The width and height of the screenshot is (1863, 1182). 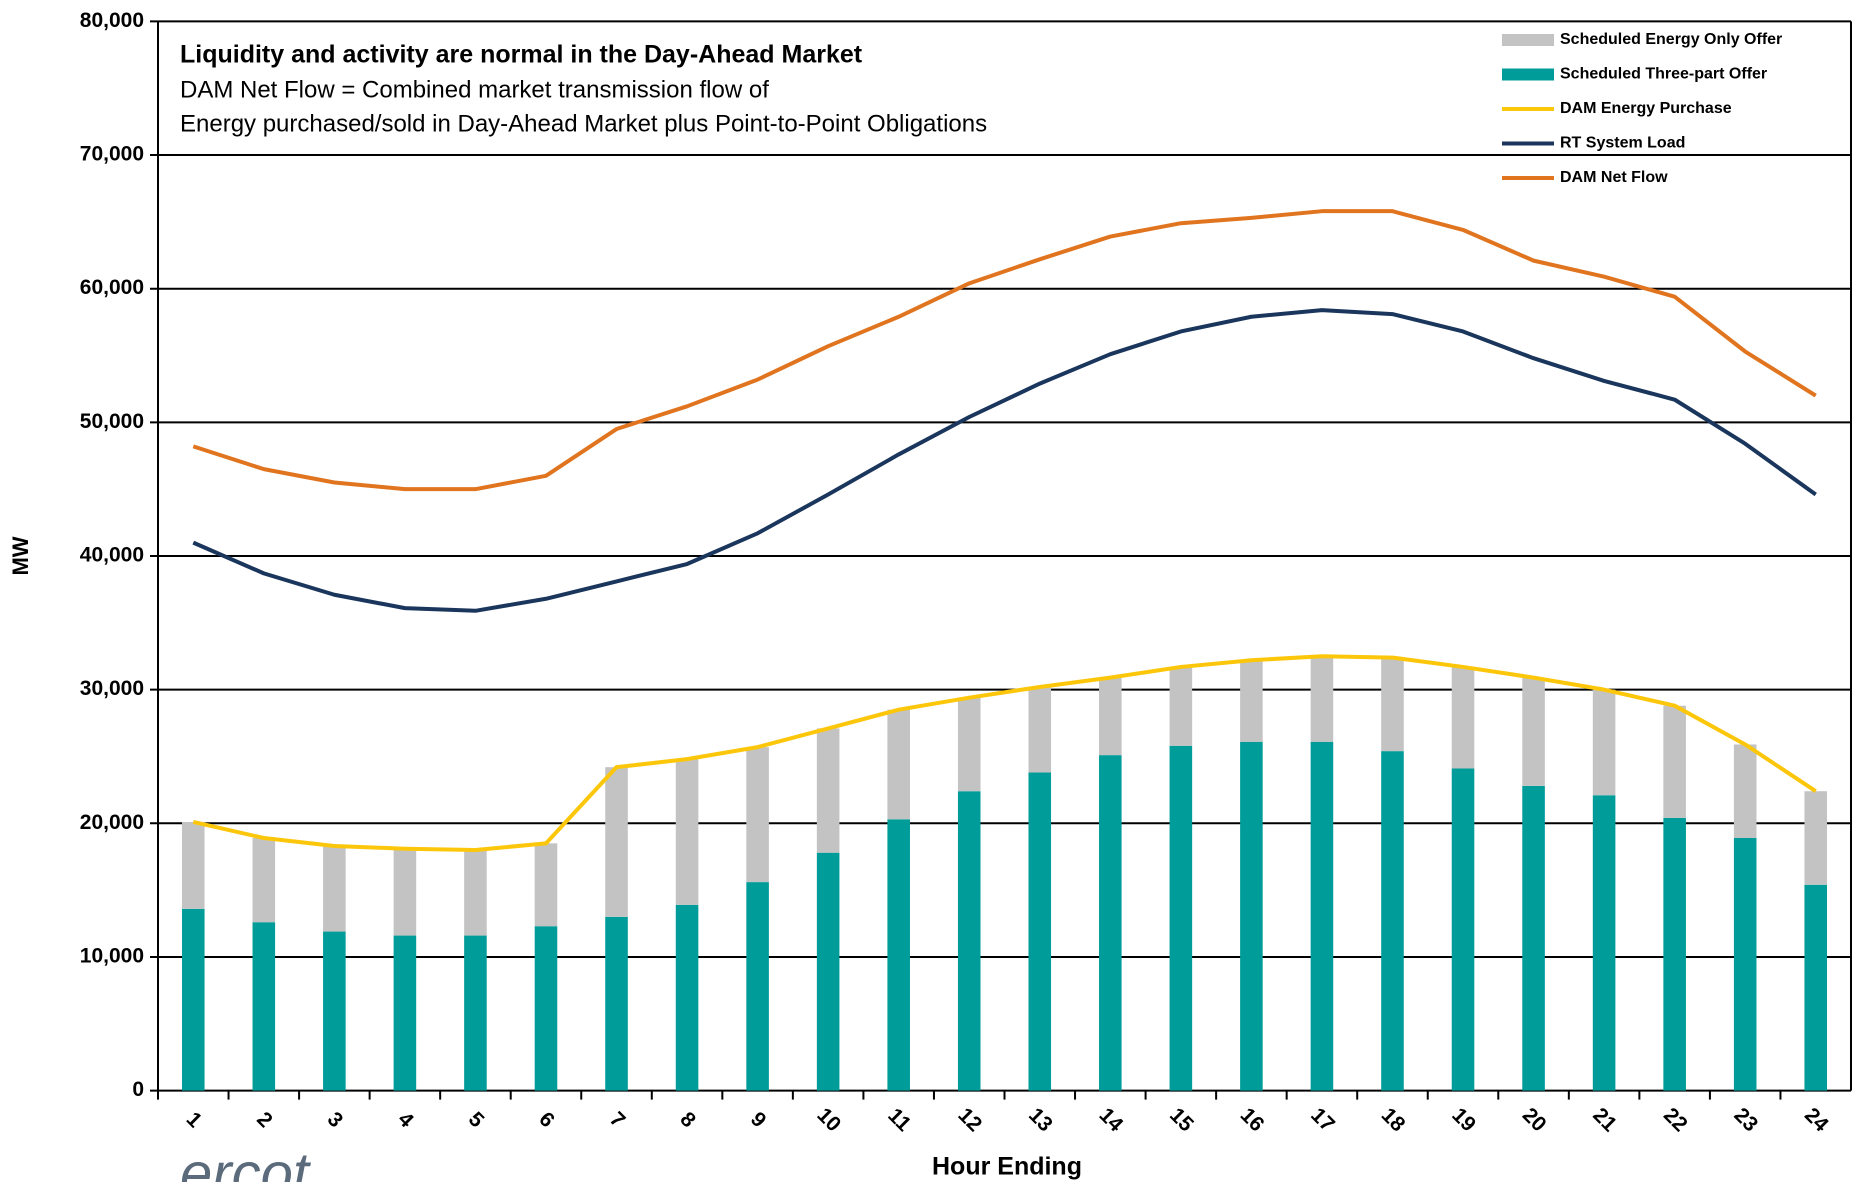 I want to click on x-tick-label: 17, so click(x=1322, y=1120).